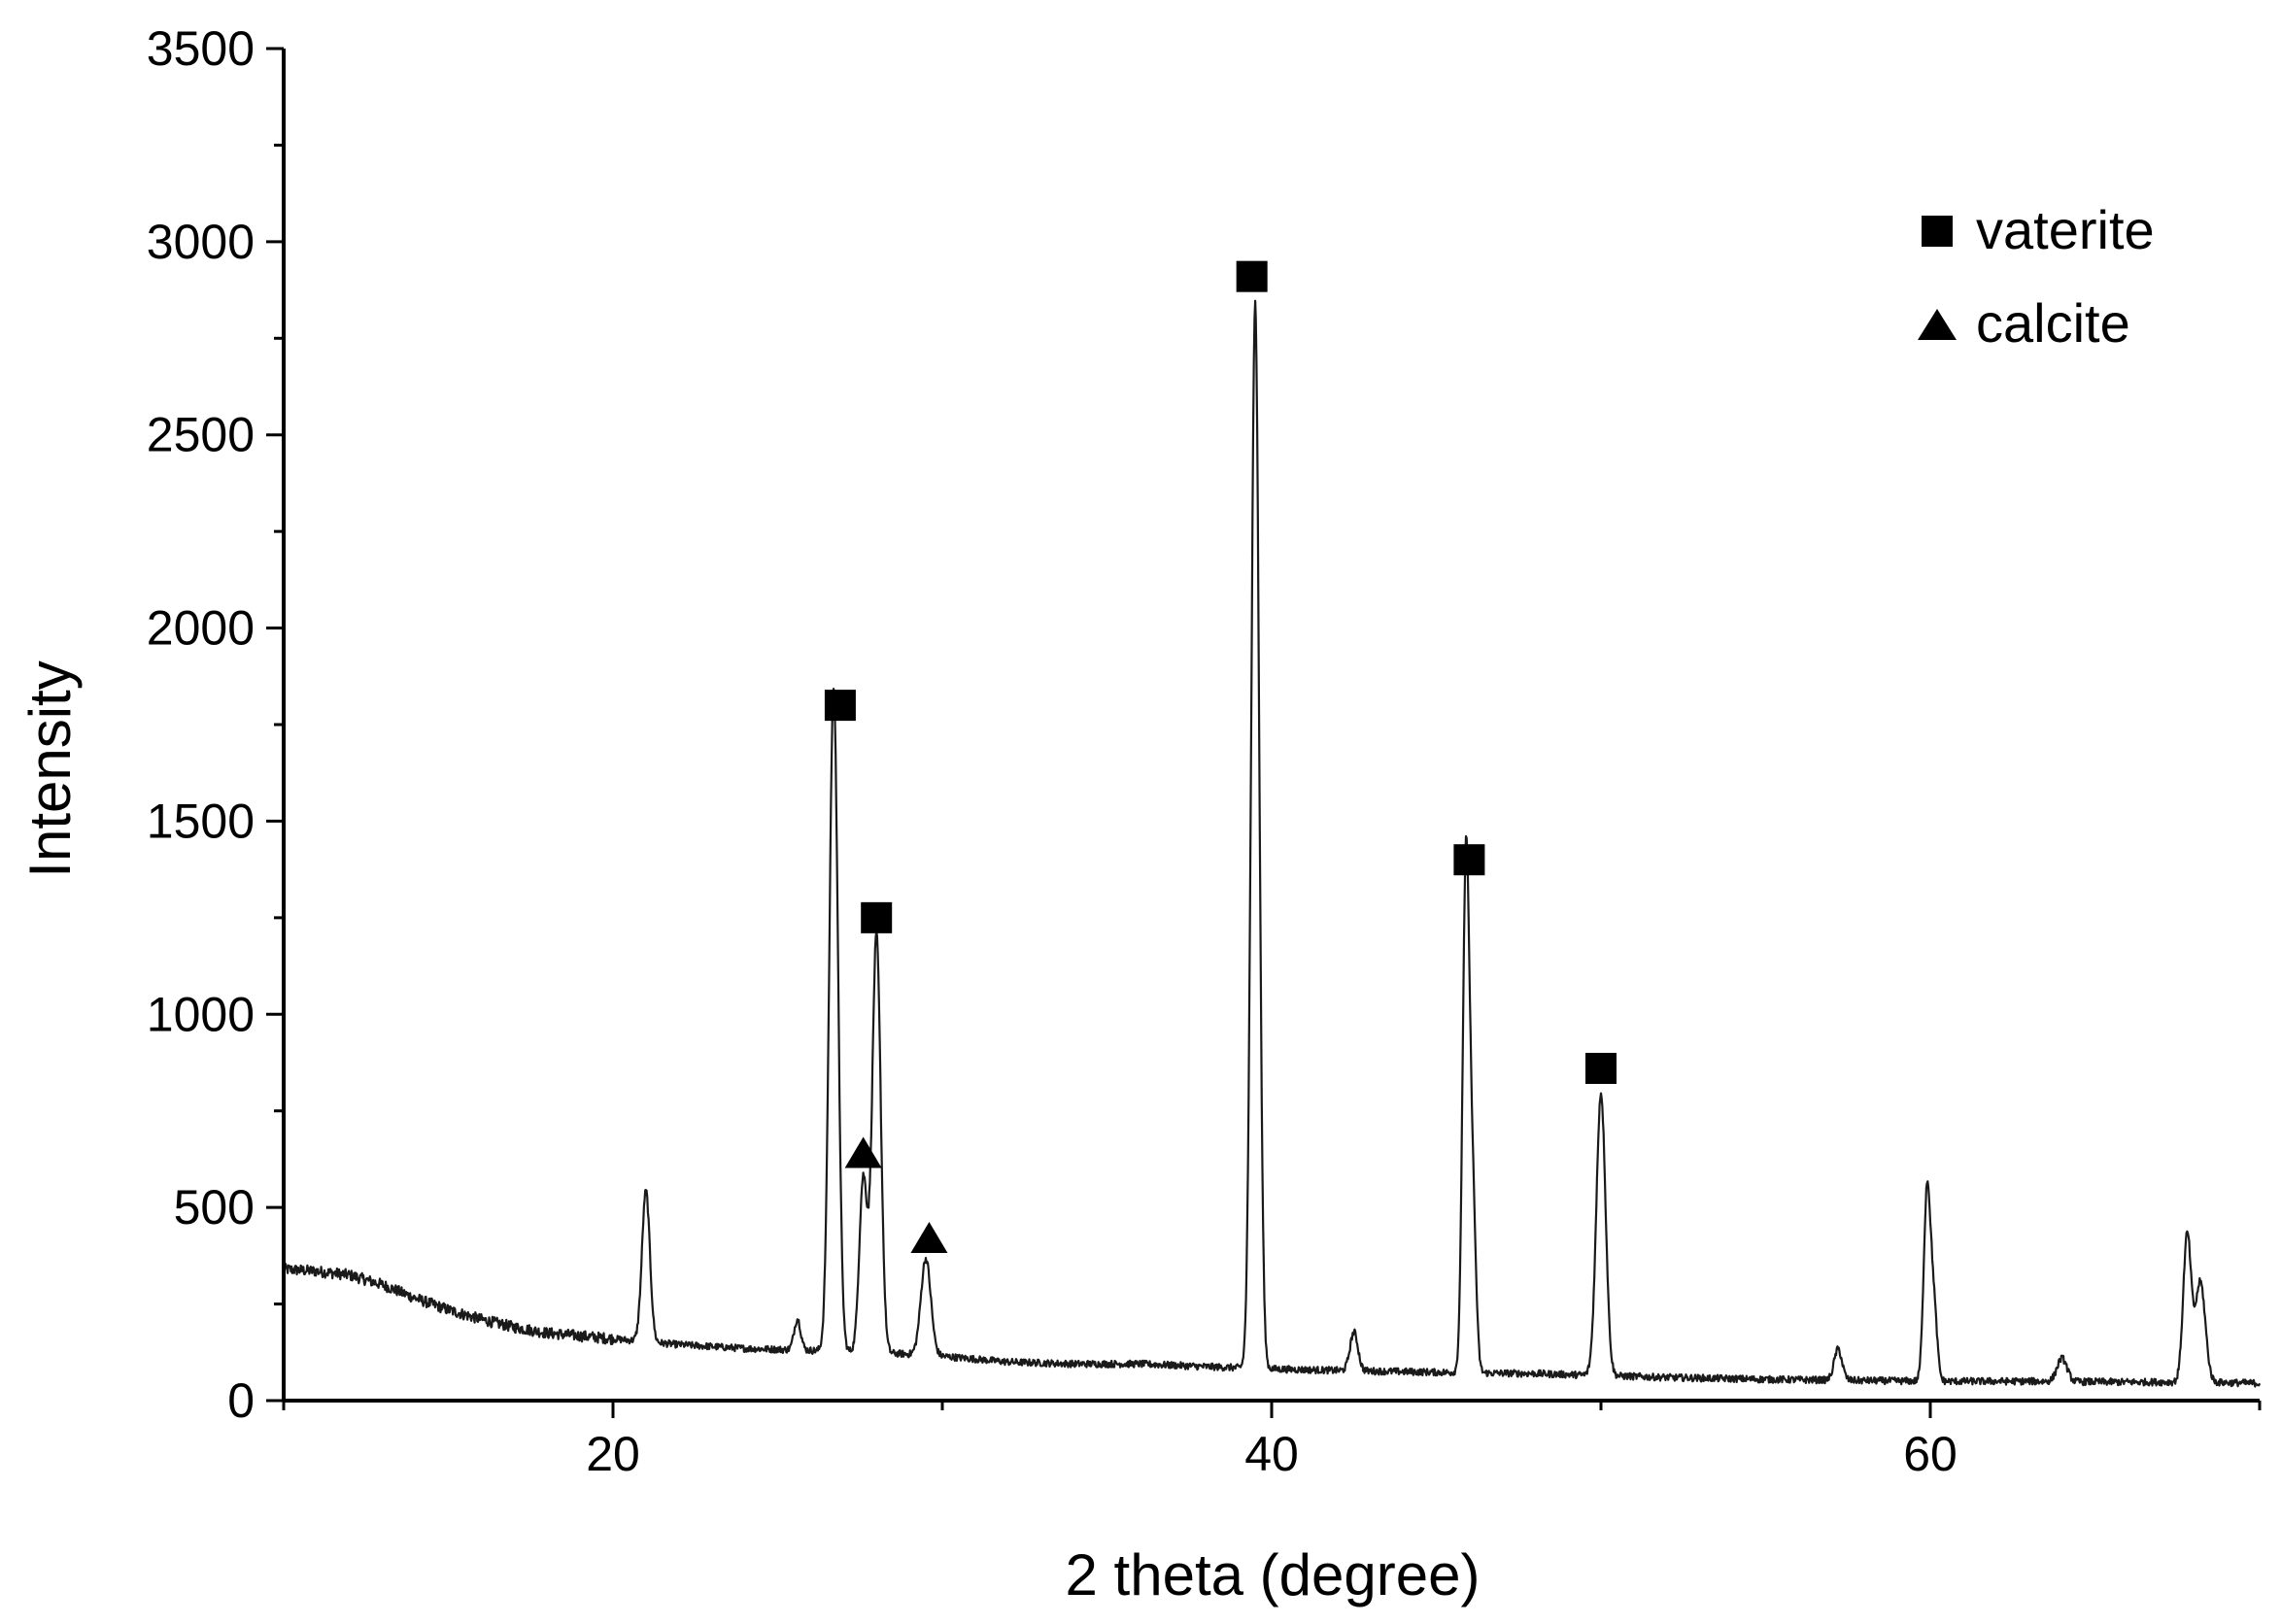 The height and width of the screenshot is (1624, 2281). I want to click on y-tick-label: 1000, so click(201, 1014).